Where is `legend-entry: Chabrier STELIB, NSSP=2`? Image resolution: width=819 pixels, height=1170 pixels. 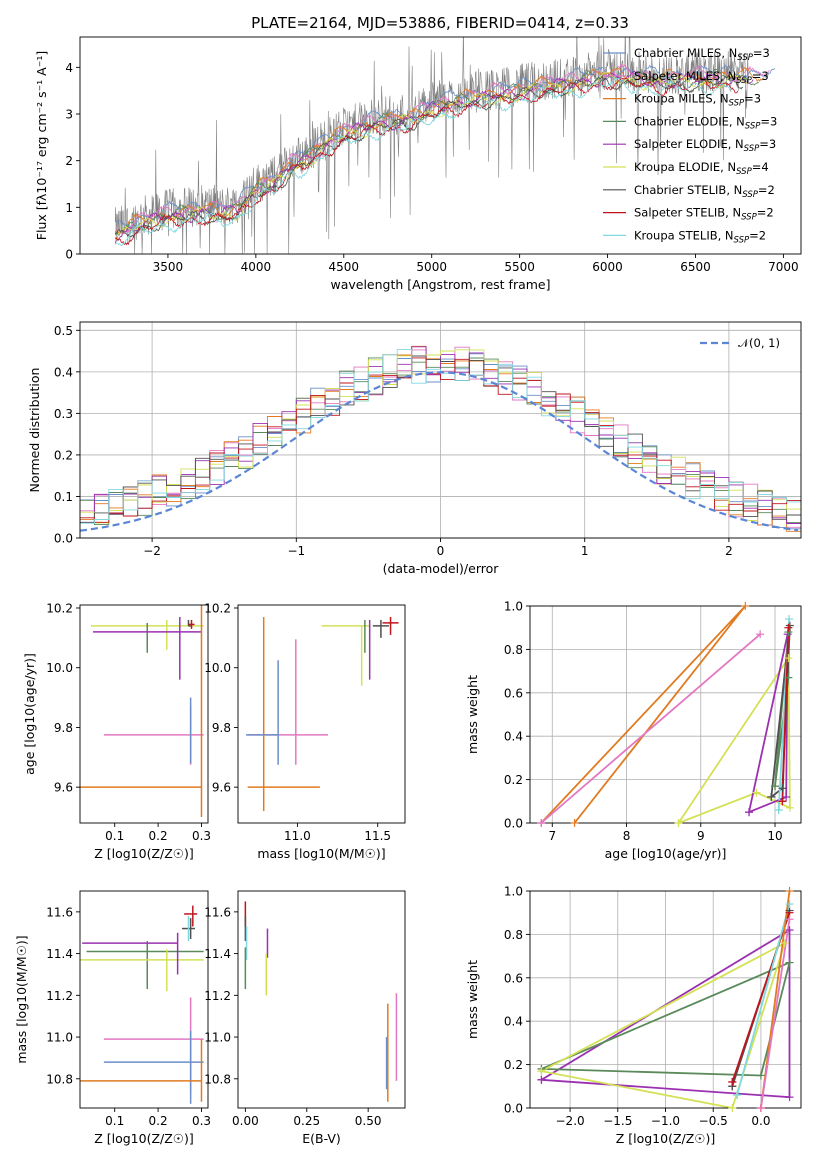 legend-entry: Chabrier STELIB, NSSP=2 is located at coordinates (704, 191).